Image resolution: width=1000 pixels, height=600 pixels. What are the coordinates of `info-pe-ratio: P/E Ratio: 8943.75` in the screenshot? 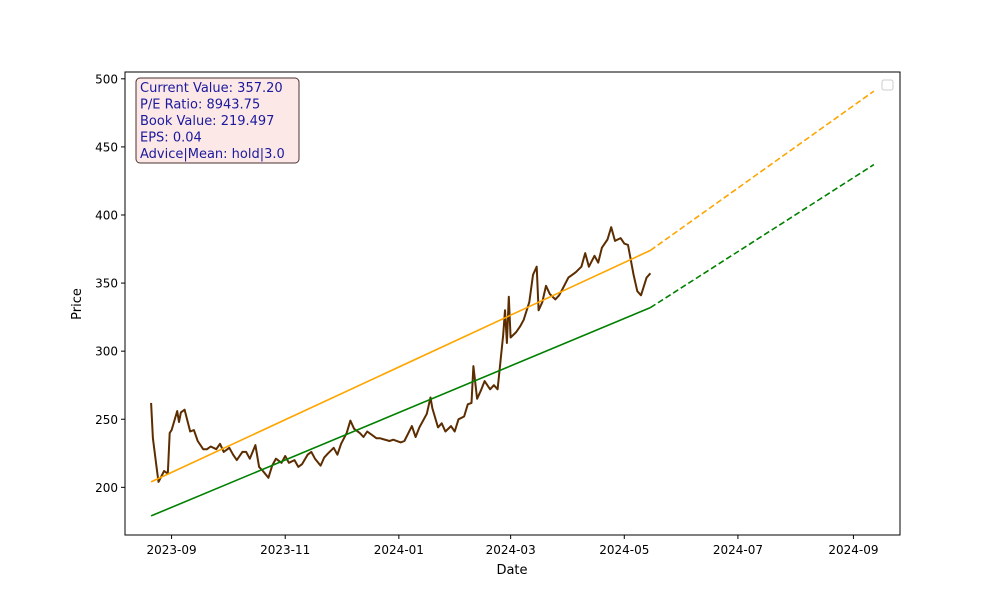 It's located at (200, 105).